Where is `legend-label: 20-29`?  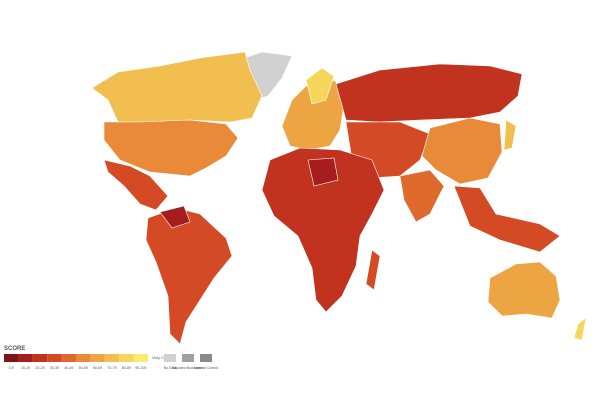
legend-label: 20-29 is located at coordinates (39, 368).